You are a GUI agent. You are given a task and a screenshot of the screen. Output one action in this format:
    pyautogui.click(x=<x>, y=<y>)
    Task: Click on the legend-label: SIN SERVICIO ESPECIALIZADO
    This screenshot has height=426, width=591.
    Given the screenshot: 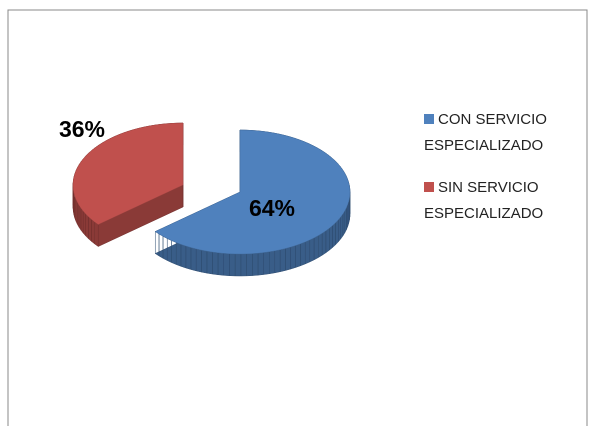 What is the action you would take?
    pyautogui.click(x=484, y=200)
    